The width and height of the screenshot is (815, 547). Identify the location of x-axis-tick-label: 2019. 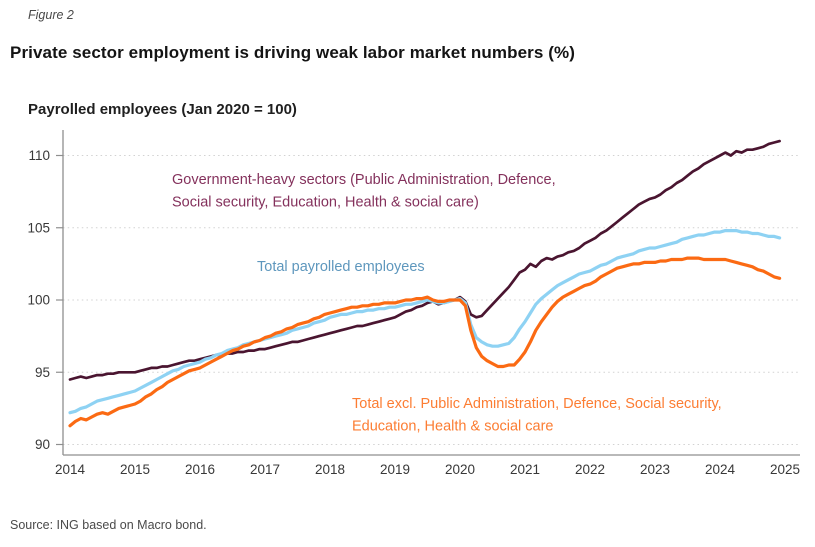
(395, 469).